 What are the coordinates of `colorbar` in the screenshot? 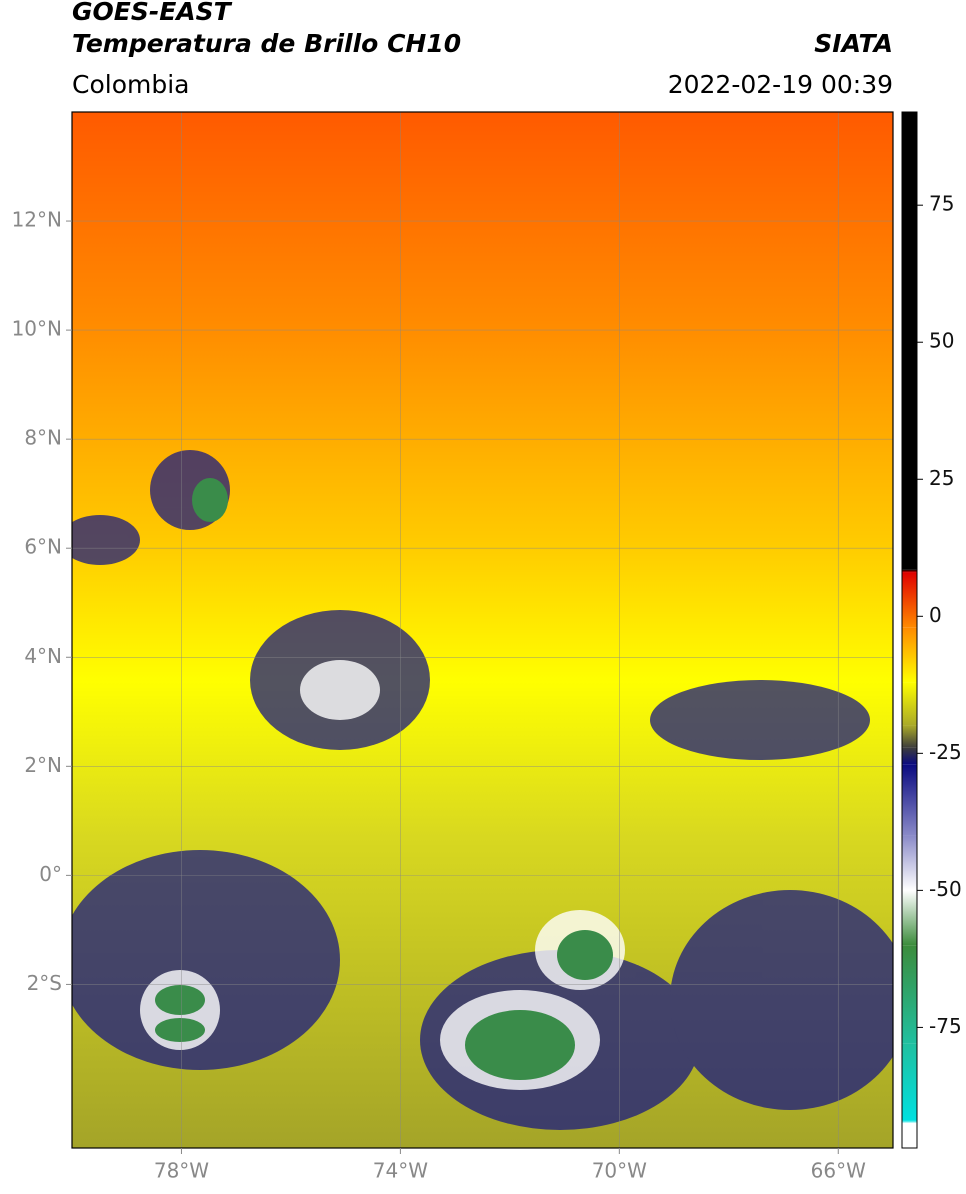 It's located at (909, 630).